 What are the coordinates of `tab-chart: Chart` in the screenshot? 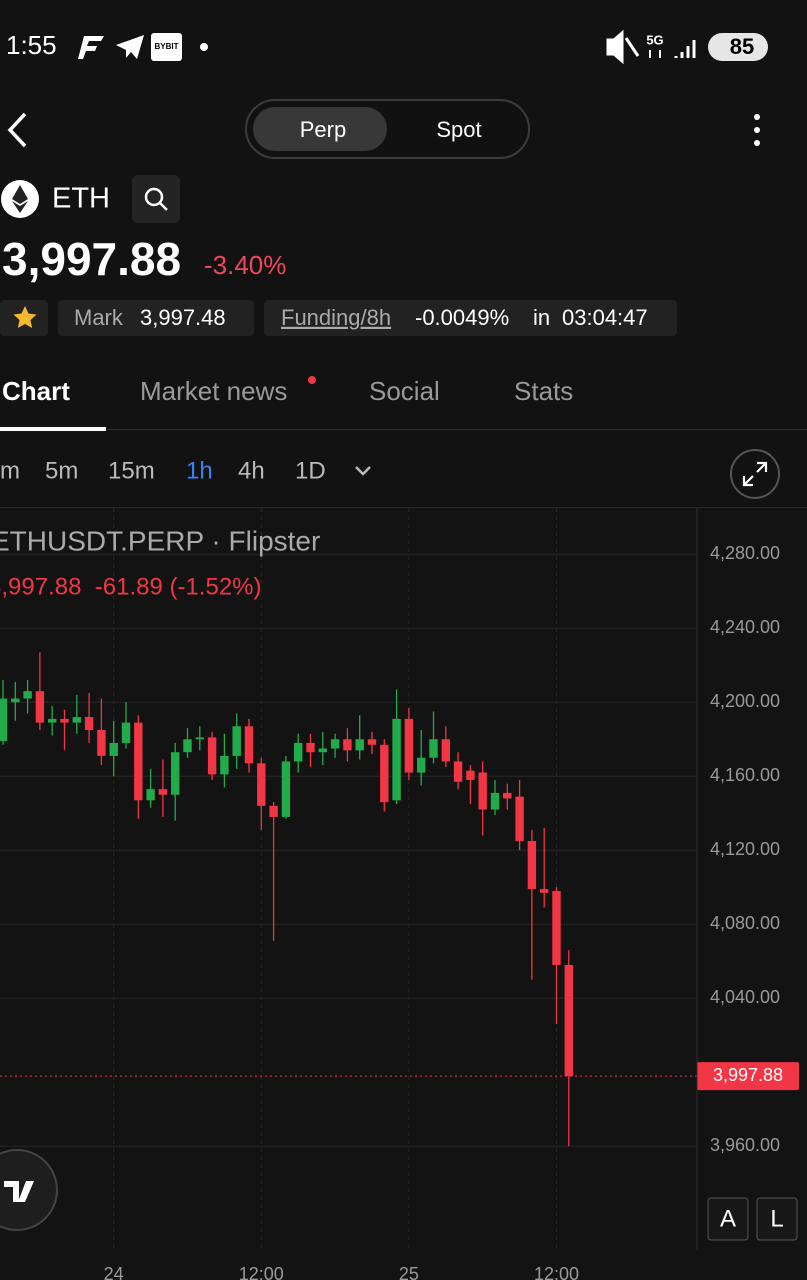 It's located at (36, 391).